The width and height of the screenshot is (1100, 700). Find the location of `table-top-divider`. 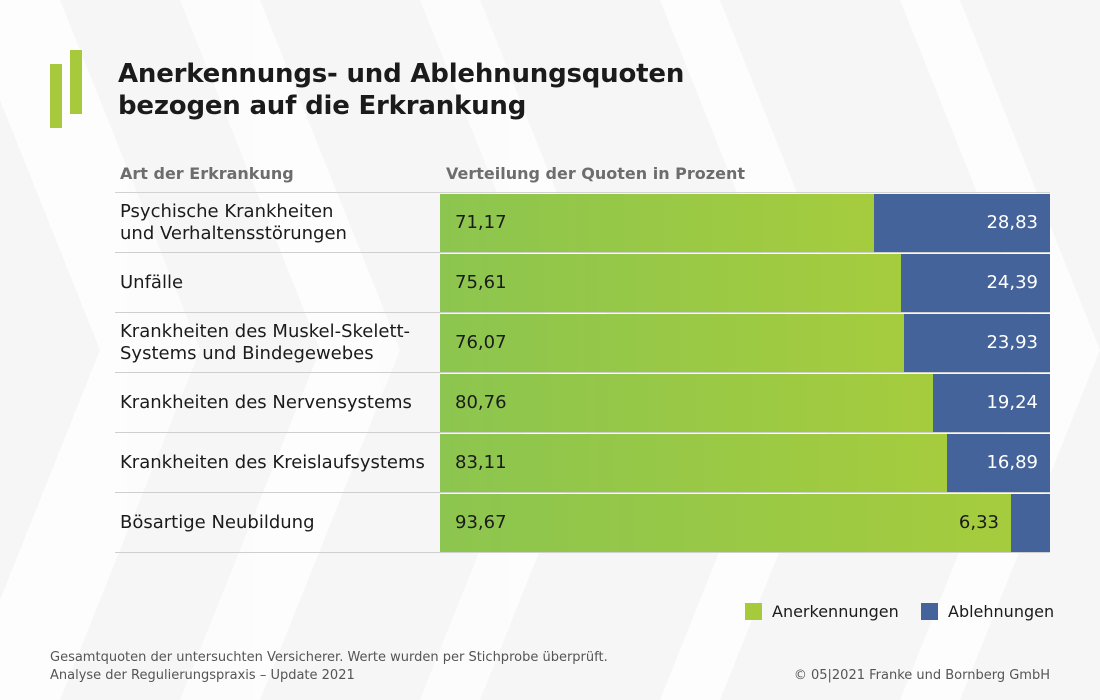

table-top-divider is located at coordinates (582, 192).